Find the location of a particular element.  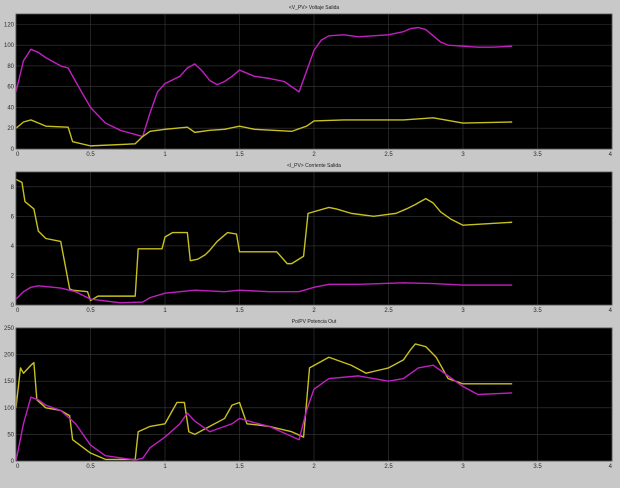

plot-title-1: <V_PV> Voltaje Salida is located at coordinates (314, 8).